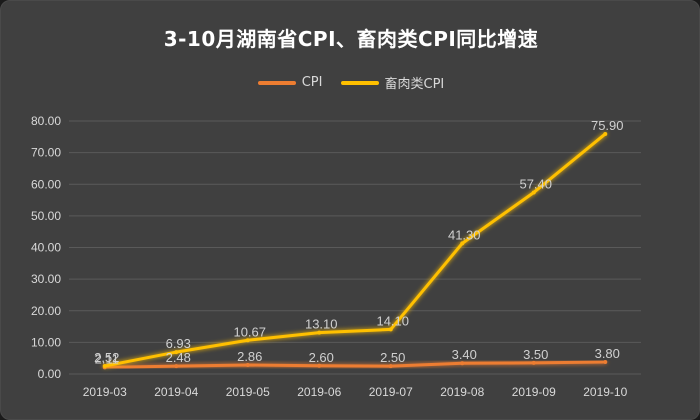 The width and height of the screenshot is (700, 420). Describe the element at coordinates (464, 354) in the screenshot. I see `data-label: 3.40` at that location.